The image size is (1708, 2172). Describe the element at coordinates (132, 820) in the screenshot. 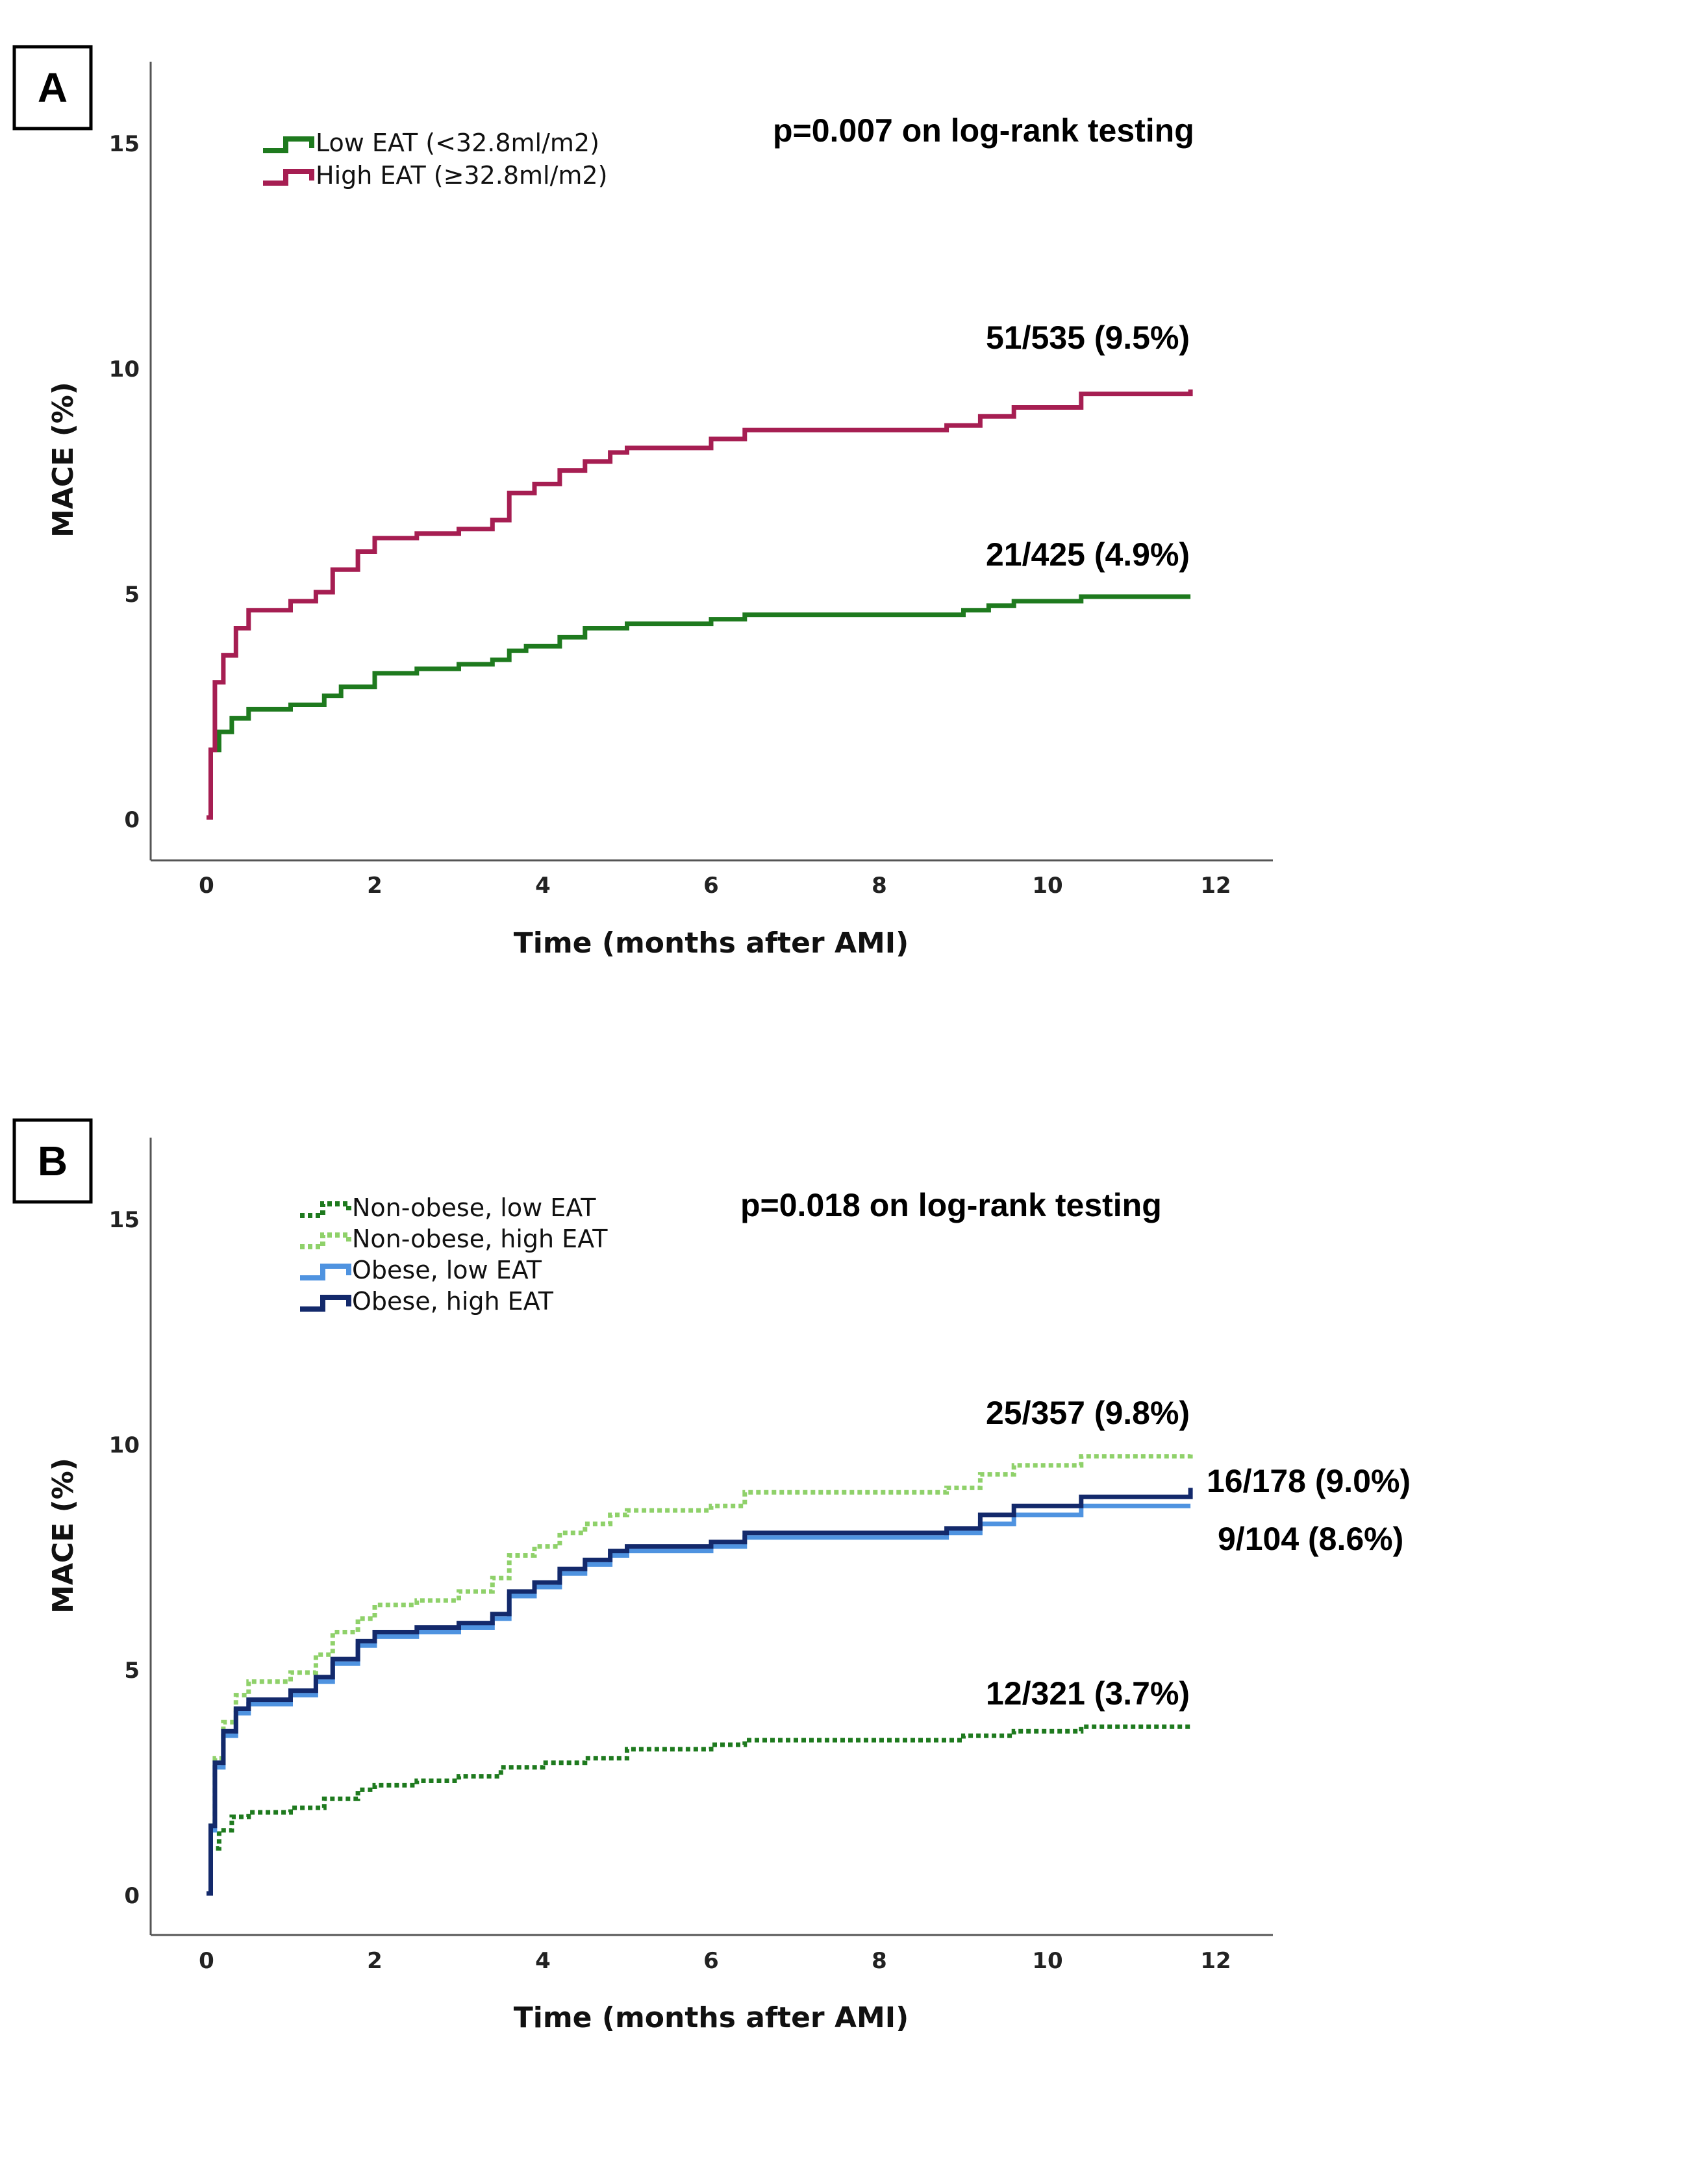

I see `panel-a-y-tick-label: 0` at that location.